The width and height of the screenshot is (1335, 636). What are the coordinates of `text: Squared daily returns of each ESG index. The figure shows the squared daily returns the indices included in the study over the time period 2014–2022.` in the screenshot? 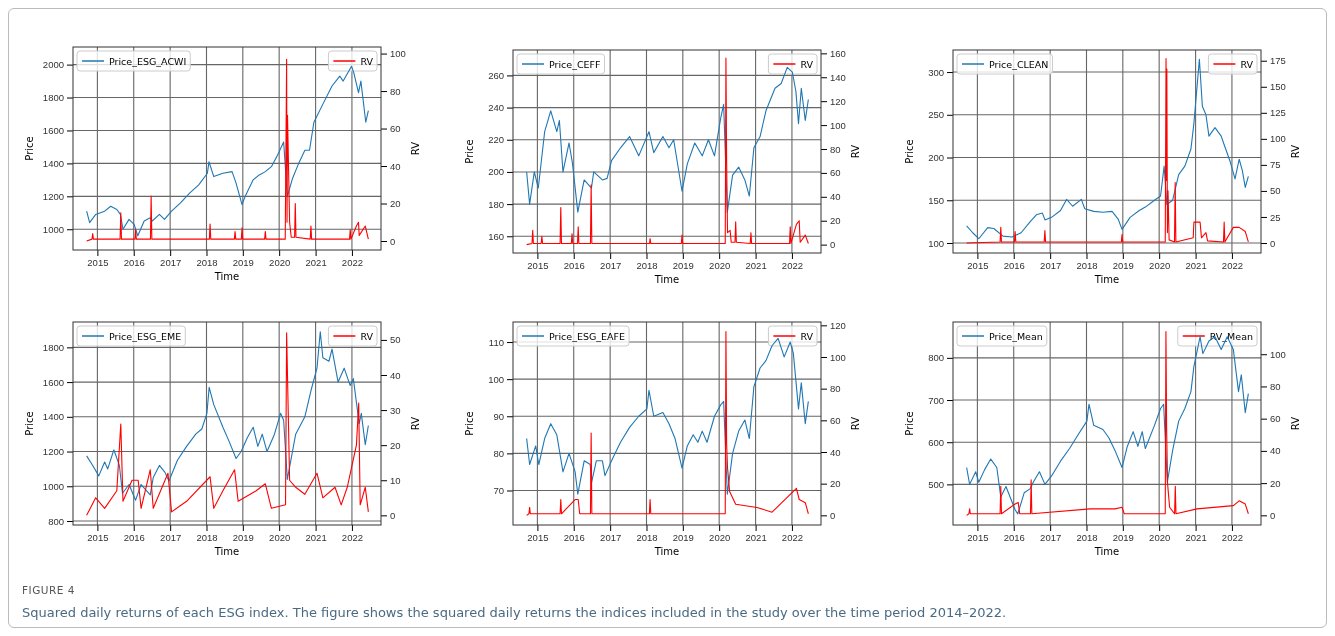 It's located at (514, 612).